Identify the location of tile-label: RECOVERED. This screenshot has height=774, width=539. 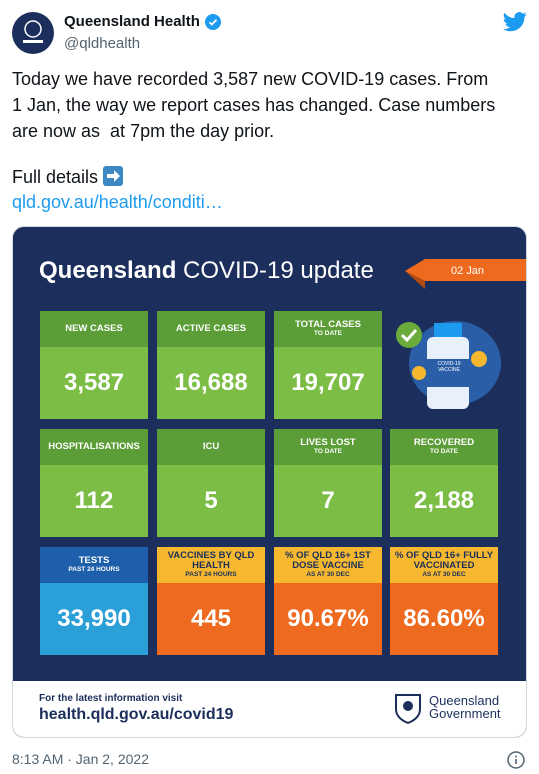
(444, 442).